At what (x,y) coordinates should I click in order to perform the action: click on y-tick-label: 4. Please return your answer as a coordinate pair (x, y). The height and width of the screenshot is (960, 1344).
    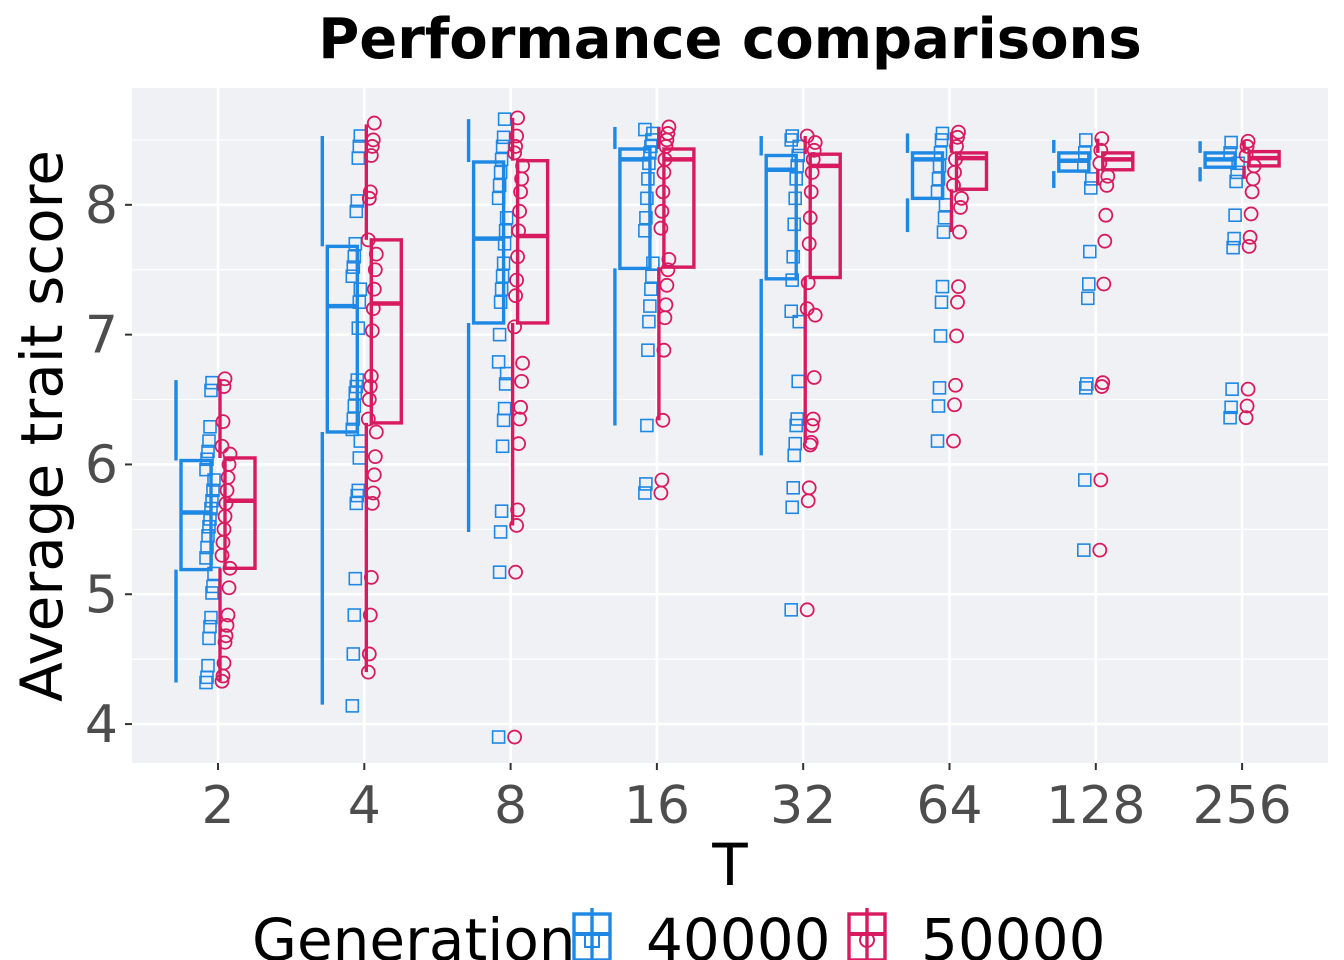
    Looking at the image, I should click on (101, 725).